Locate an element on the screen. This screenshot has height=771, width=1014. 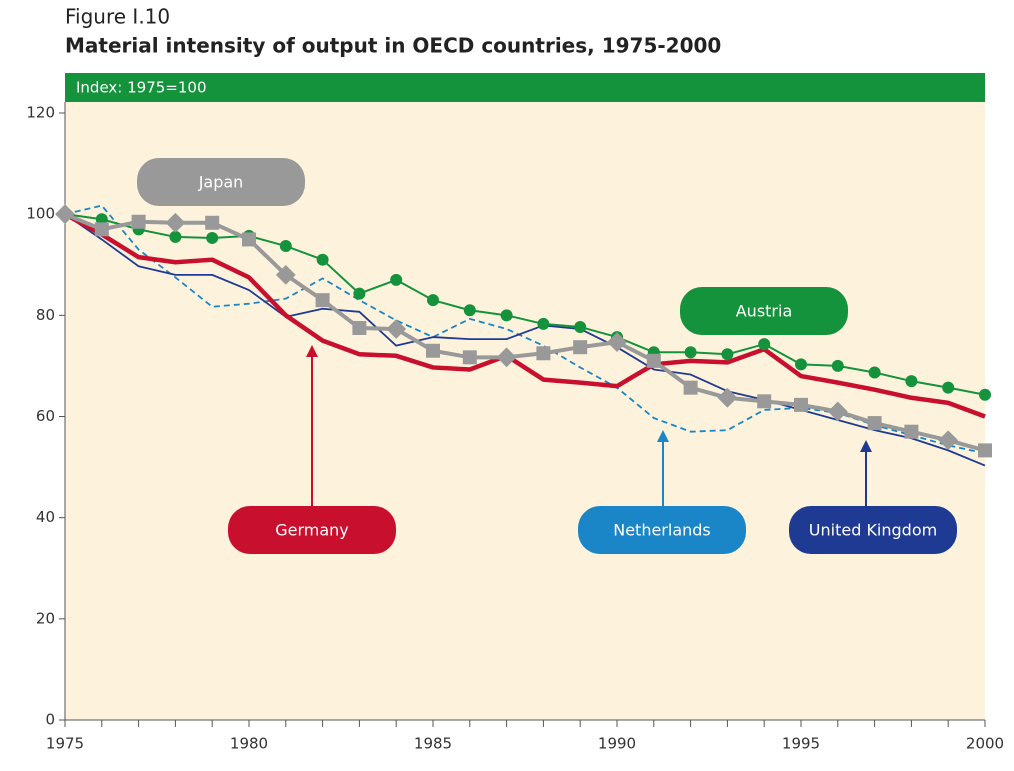
y-tick-label: 100 is located at coordinates (40, 214).